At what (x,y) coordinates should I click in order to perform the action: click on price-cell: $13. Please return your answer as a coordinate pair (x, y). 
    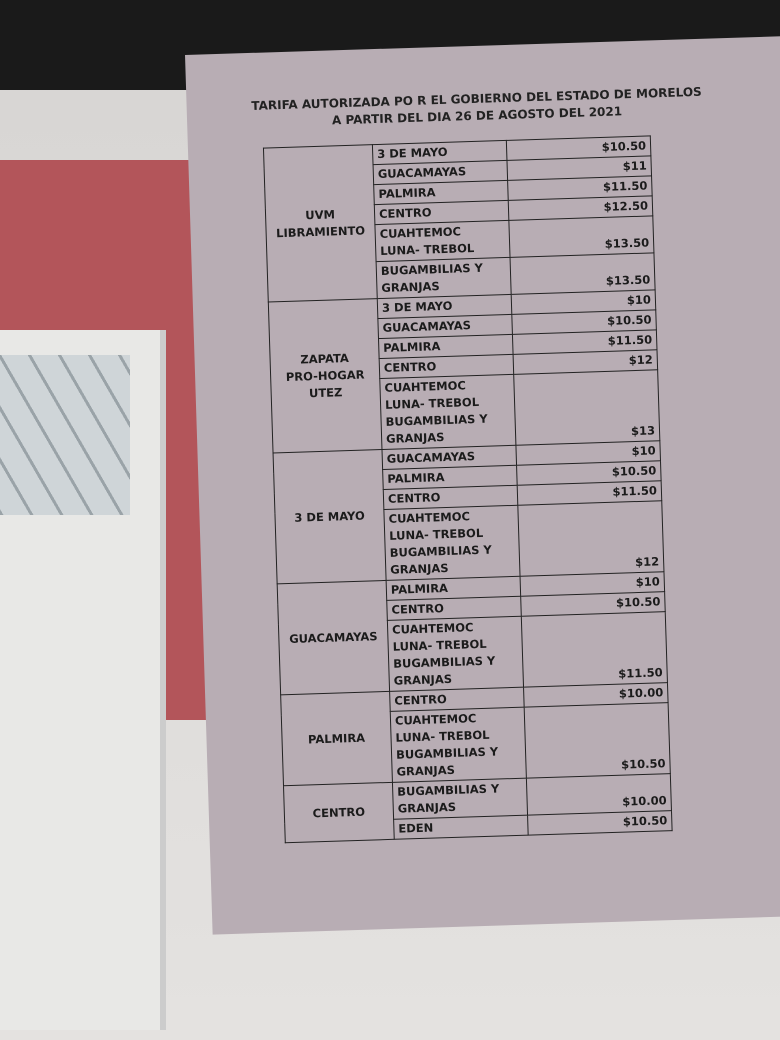
    Looking at the image, I should click on (586, 407).